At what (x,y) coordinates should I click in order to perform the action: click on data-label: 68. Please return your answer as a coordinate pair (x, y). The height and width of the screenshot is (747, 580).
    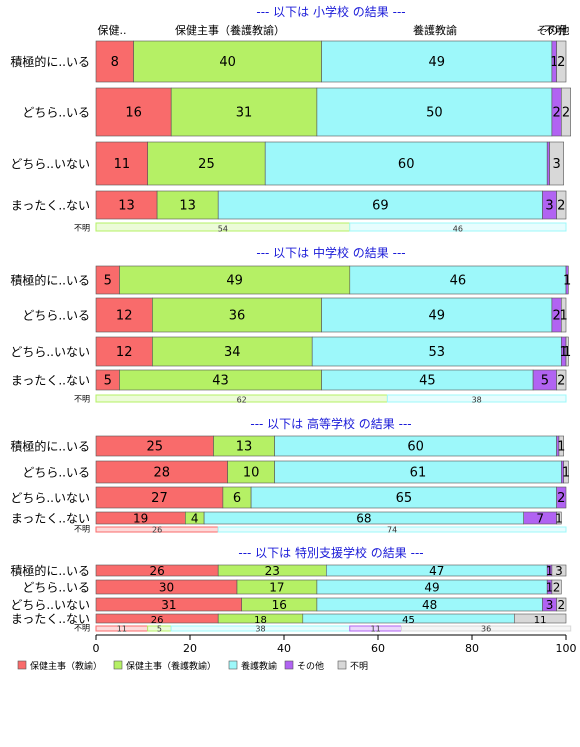
    Looking at the image, I should click on (363, 519).